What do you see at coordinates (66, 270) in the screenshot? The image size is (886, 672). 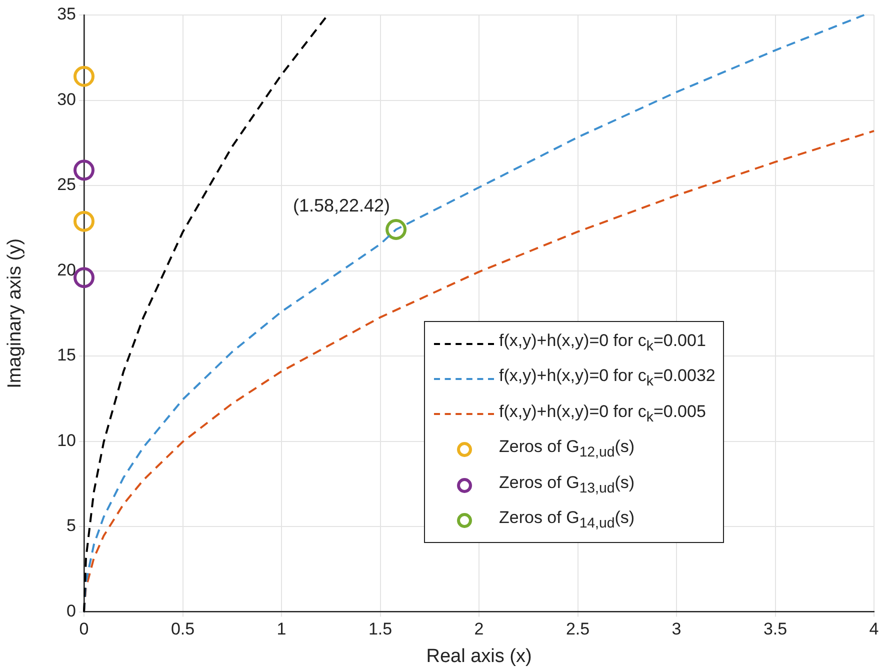 I see `y-tick-label: 20` at bounding box center [66, 270].